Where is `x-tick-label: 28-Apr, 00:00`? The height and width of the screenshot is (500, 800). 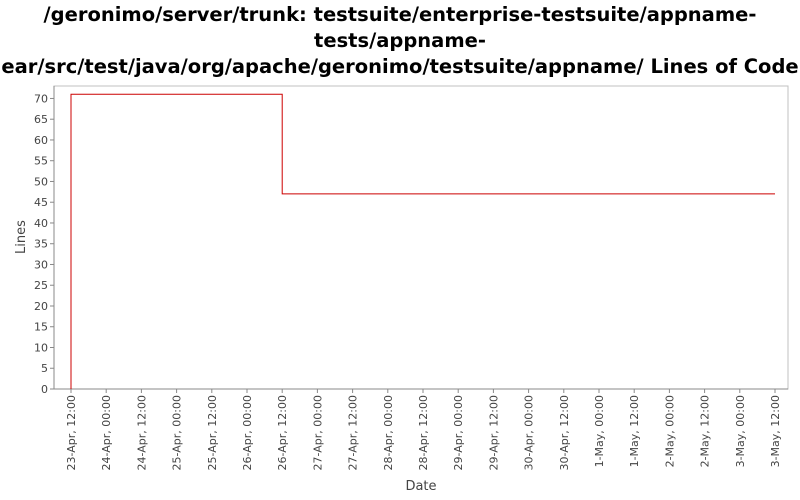 x-tick-label: 28-Apr, 00:00 is located at coordinates (388, 432).